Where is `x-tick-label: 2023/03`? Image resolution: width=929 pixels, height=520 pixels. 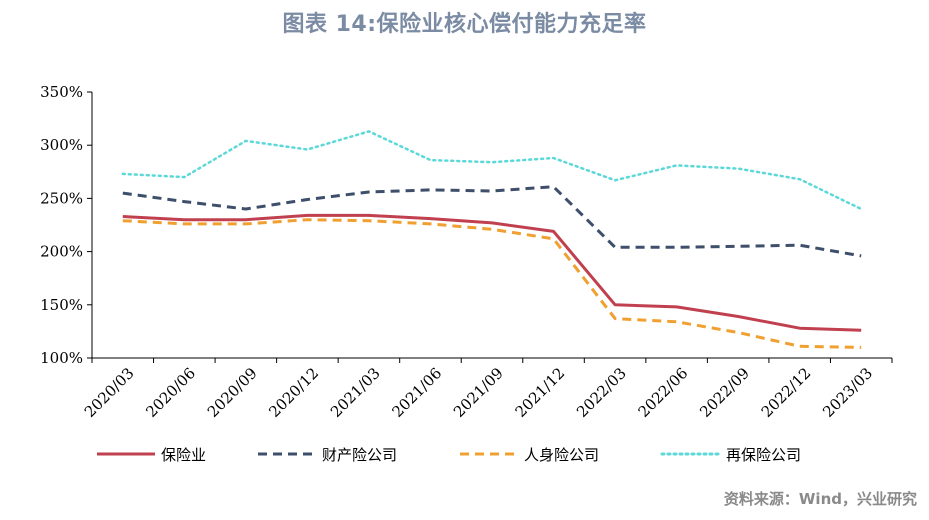 x-tick-label: 2023/03 is located at coordinates (847, 392).